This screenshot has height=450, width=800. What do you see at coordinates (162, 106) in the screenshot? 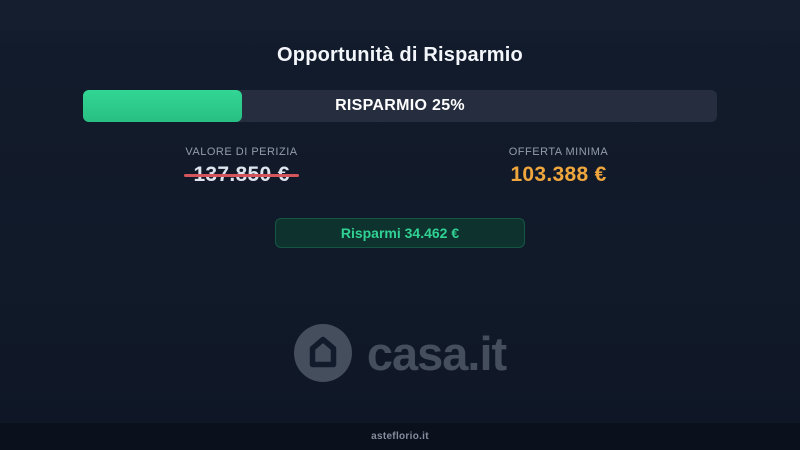
I see `progress-fill` at bounding box center [162, 106].